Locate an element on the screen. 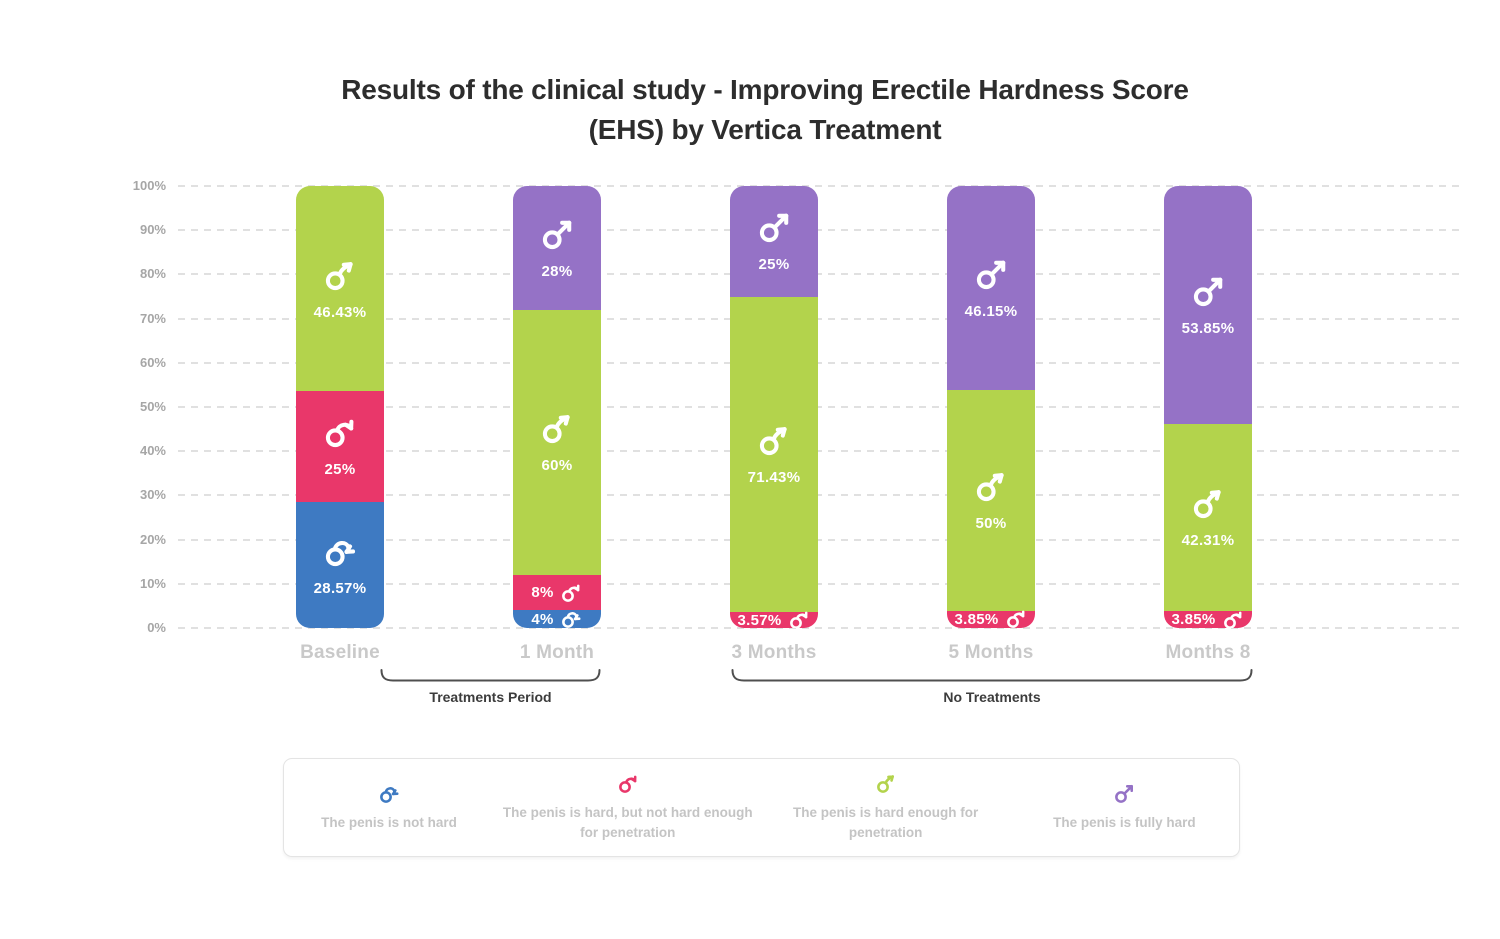 This screenshot has width=1500, height=939. segment-value-label: 4% is located at coordinates (542, 619).